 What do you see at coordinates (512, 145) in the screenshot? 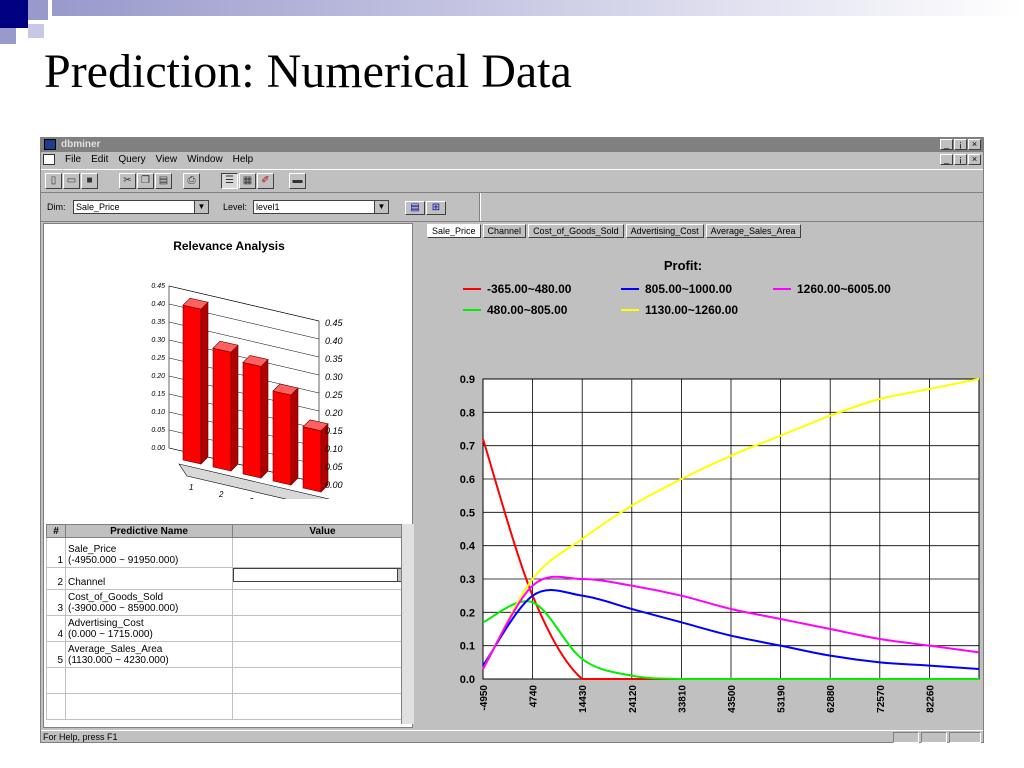
I see `window-titlebar: dbminer _ ¡ ×` at bounding box center [512, 145].